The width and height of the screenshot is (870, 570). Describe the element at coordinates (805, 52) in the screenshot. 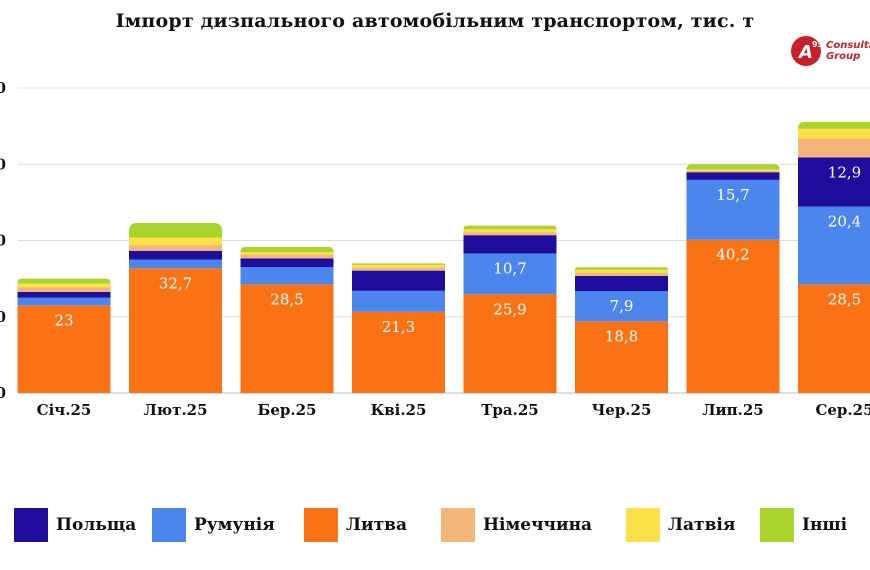

I see `logo-mark-letter: A` at that location.